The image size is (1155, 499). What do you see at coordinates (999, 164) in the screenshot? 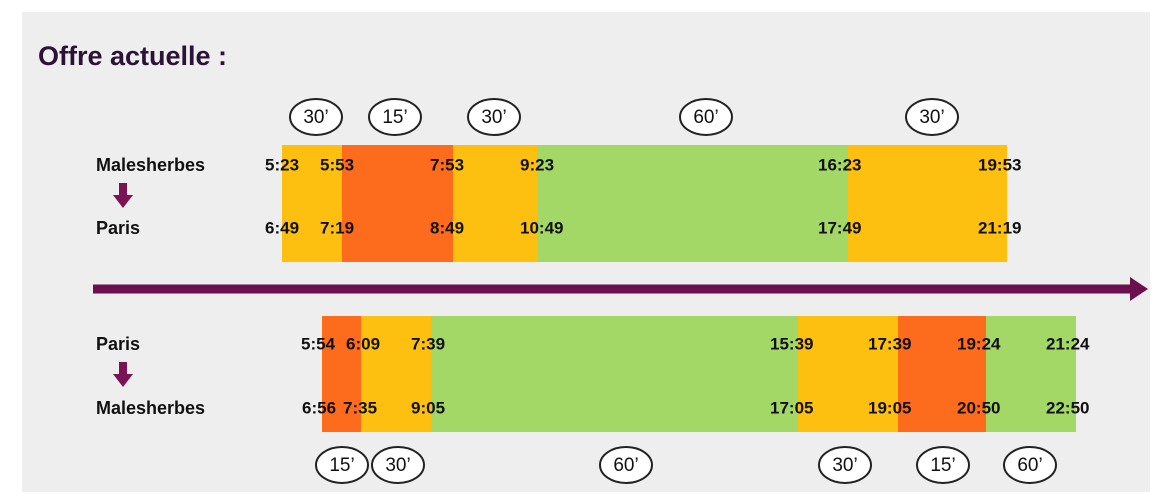
I see `departure-time: 19:53` at bounding box center [999, 164].